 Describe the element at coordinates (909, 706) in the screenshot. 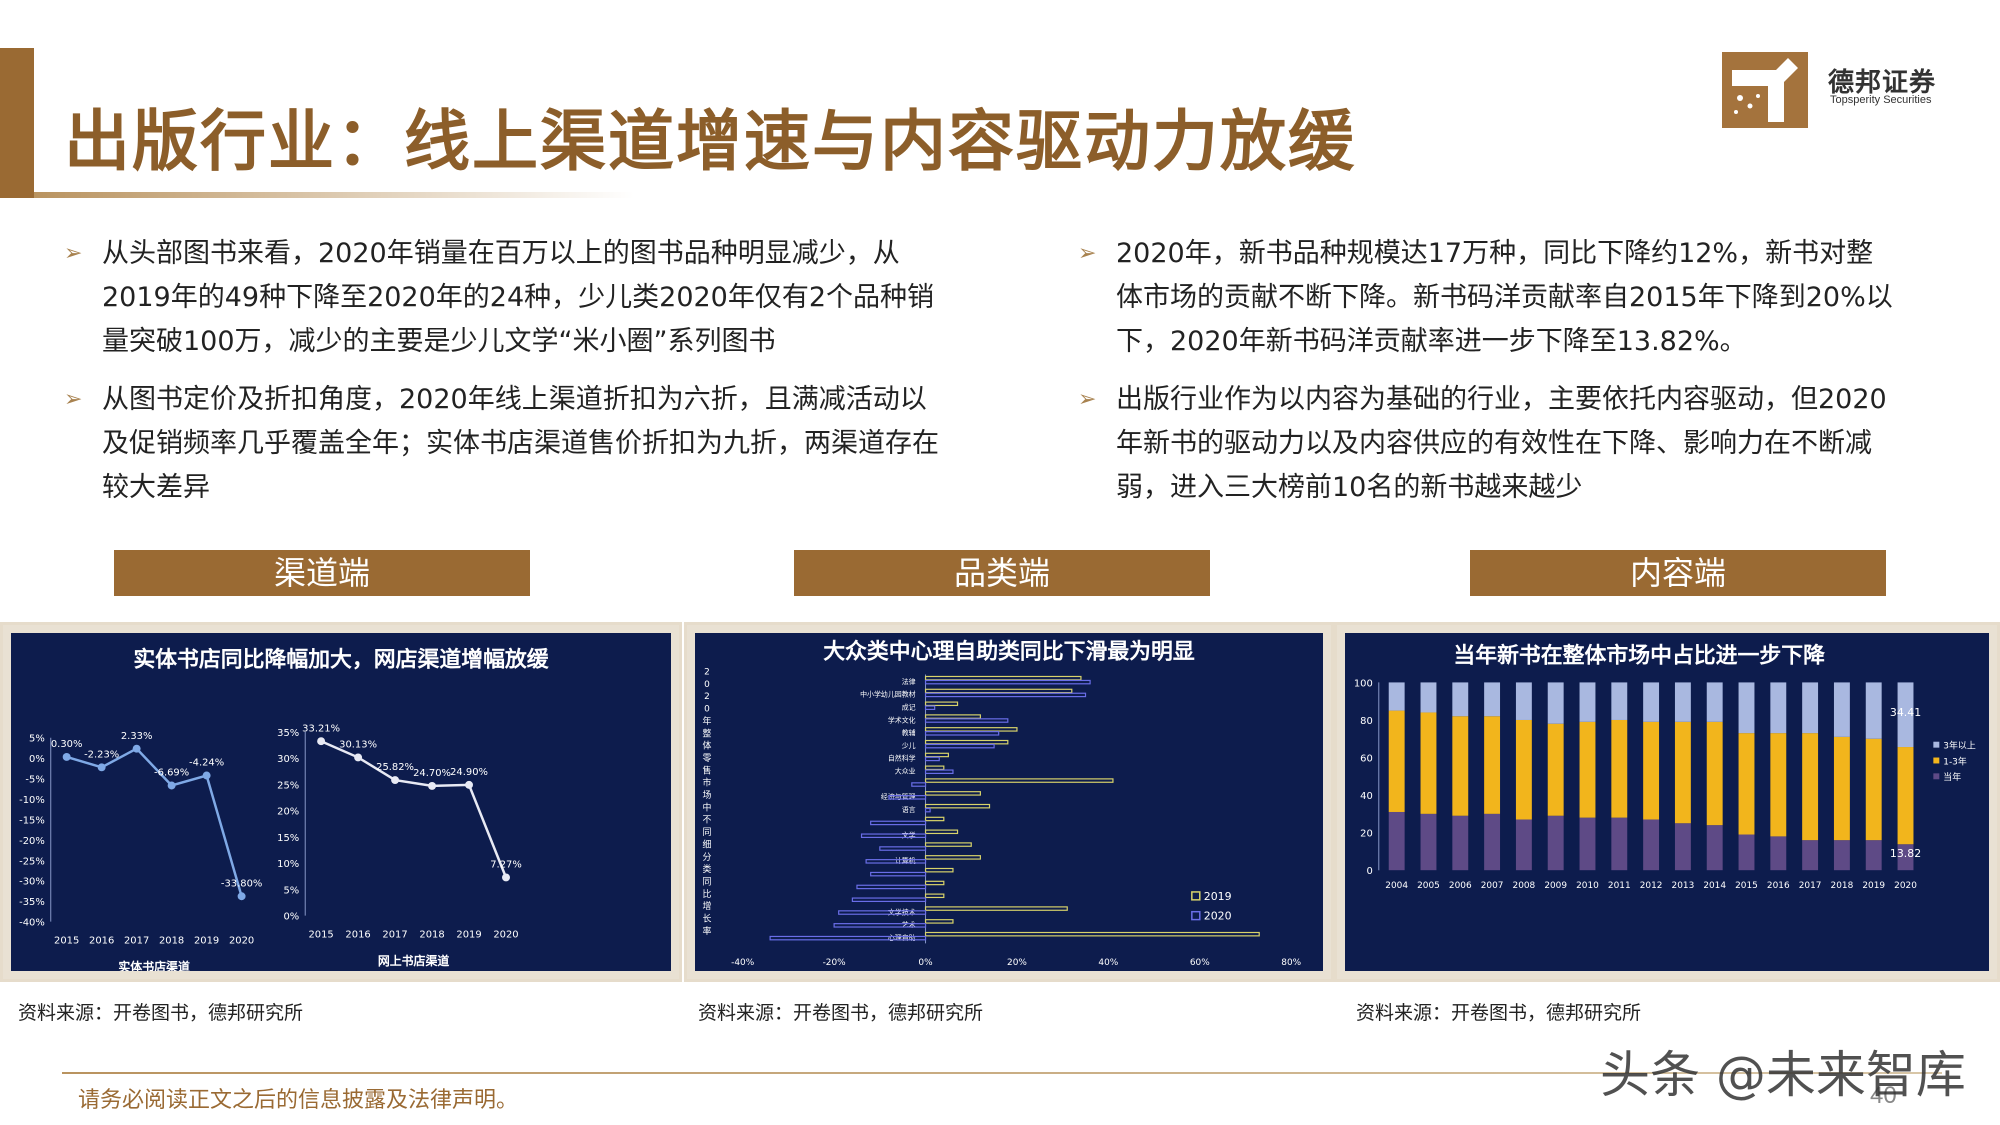

I see `category-label: 成记` at that location.